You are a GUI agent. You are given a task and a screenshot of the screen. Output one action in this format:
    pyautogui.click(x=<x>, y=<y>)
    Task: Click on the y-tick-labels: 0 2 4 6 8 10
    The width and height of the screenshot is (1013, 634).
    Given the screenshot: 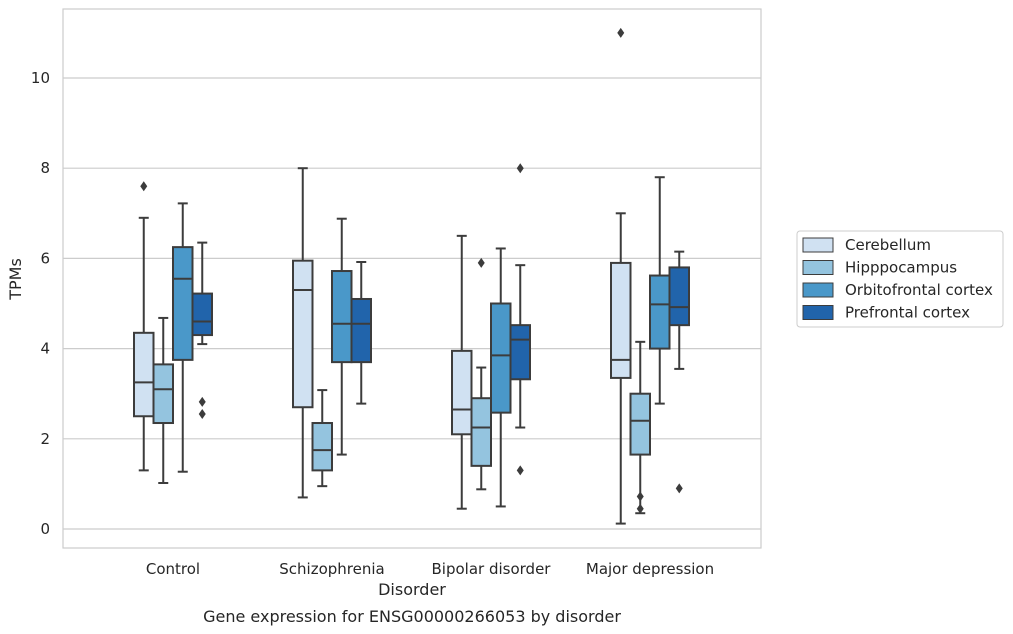 What is the action you would take?
    pyautogui.click(x=40, y=303)
    